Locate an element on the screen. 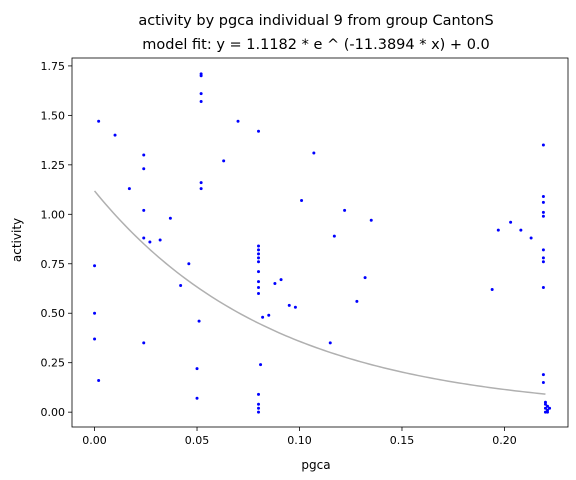 The image size is (576, 480). y-tick-label: 0.75 is located at coordinates (53, 264).